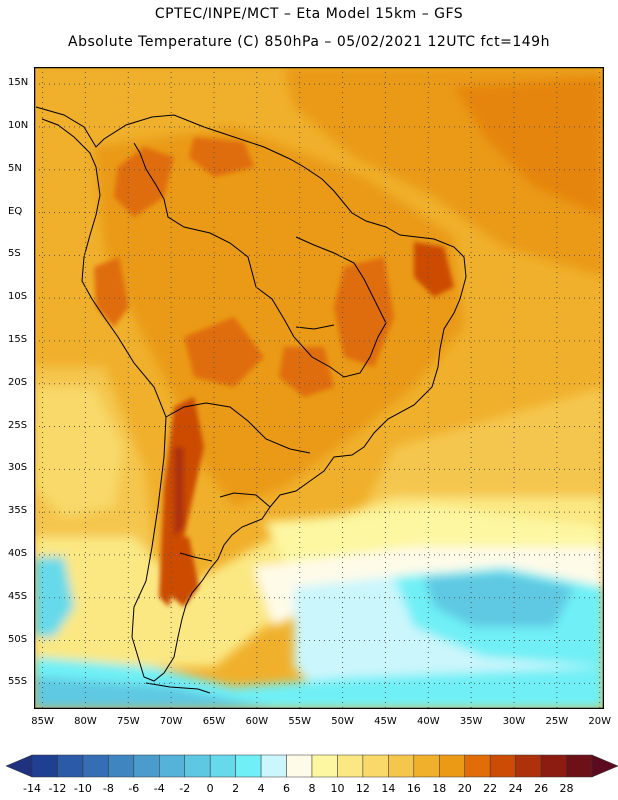  Describe the element at coordinates (464, 788) in the screenshot. I see `colorbar-tick-label: 20` at that location.